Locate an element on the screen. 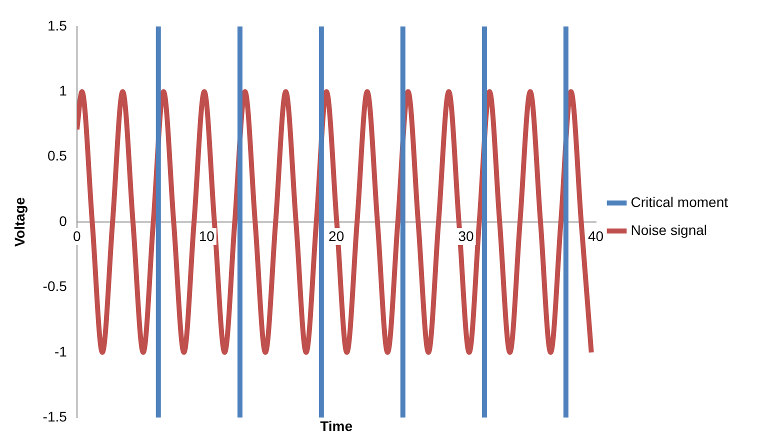 Image resolution: width=758 pixels, height=444 pixels. y-tick-label: 0 is located at coordinates (63, 220).